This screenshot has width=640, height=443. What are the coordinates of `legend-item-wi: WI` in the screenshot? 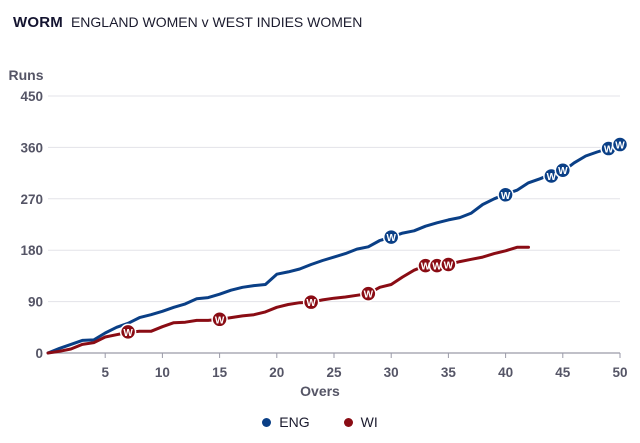 It's located at (360, 422).